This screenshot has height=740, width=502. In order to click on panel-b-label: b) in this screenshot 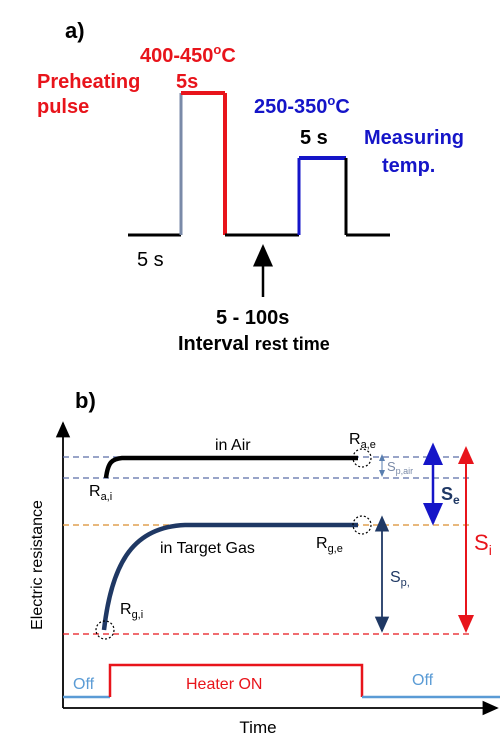, I will do `click(85, 400)`.